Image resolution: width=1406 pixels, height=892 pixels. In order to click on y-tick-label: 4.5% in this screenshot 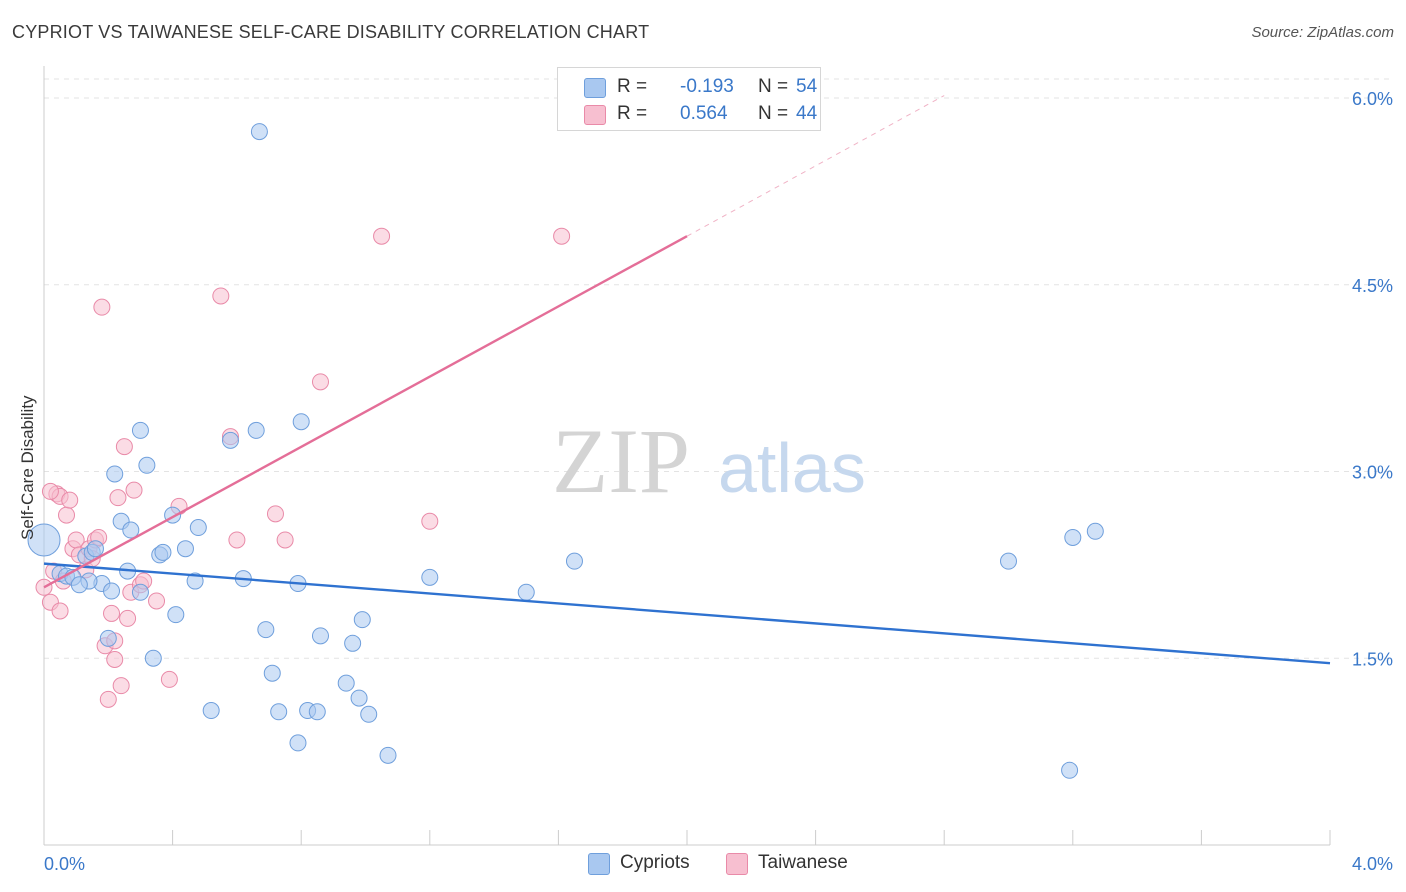, I will do `click(1372, 286)`.